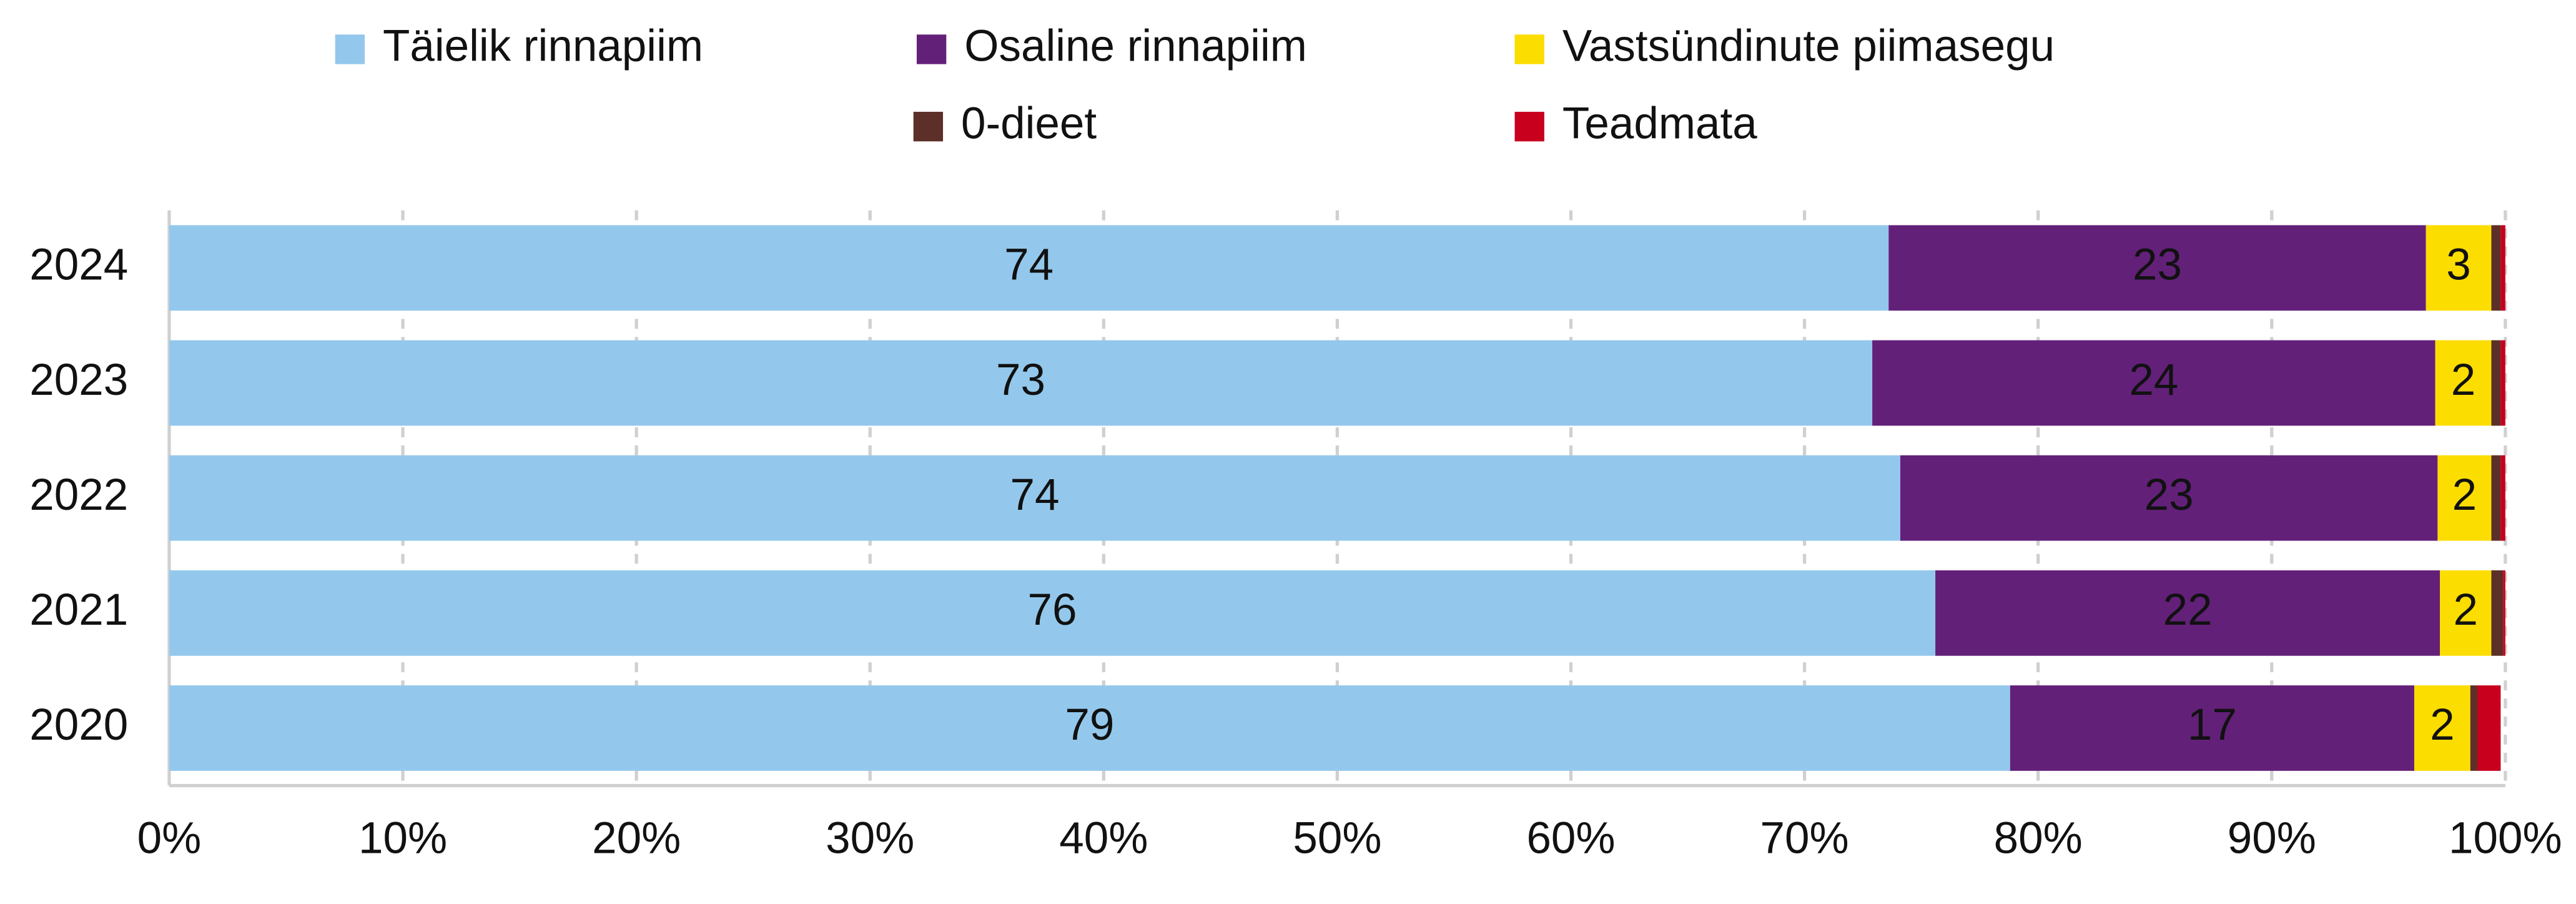 Image resolution: width=2576 pixels, height=904 pixels. What do you see at coordinates (1020, 380) in the screenshot?
I see `data-label: 73` at bounding box center [1020, 380].